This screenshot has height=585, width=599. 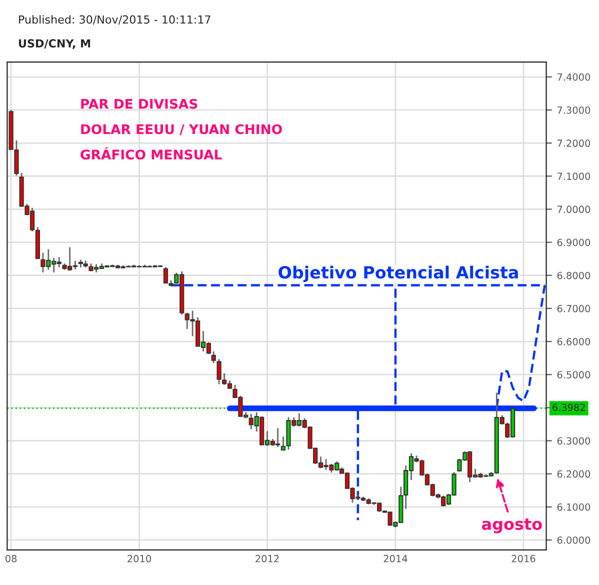 What do you see at coordinates (114, 20) in the screenshot?
I see `text: Published: 30/Nov/2015 - 10:11:17` at bounding box center [114, 20].